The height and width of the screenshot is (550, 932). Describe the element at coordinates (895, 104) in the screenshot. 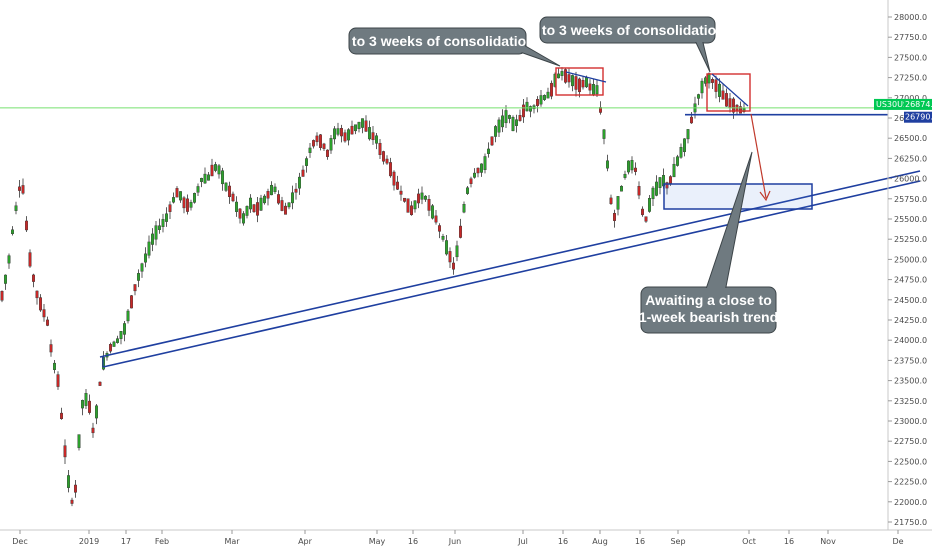

I see `symbol-tag-label: US30USD` at that location.